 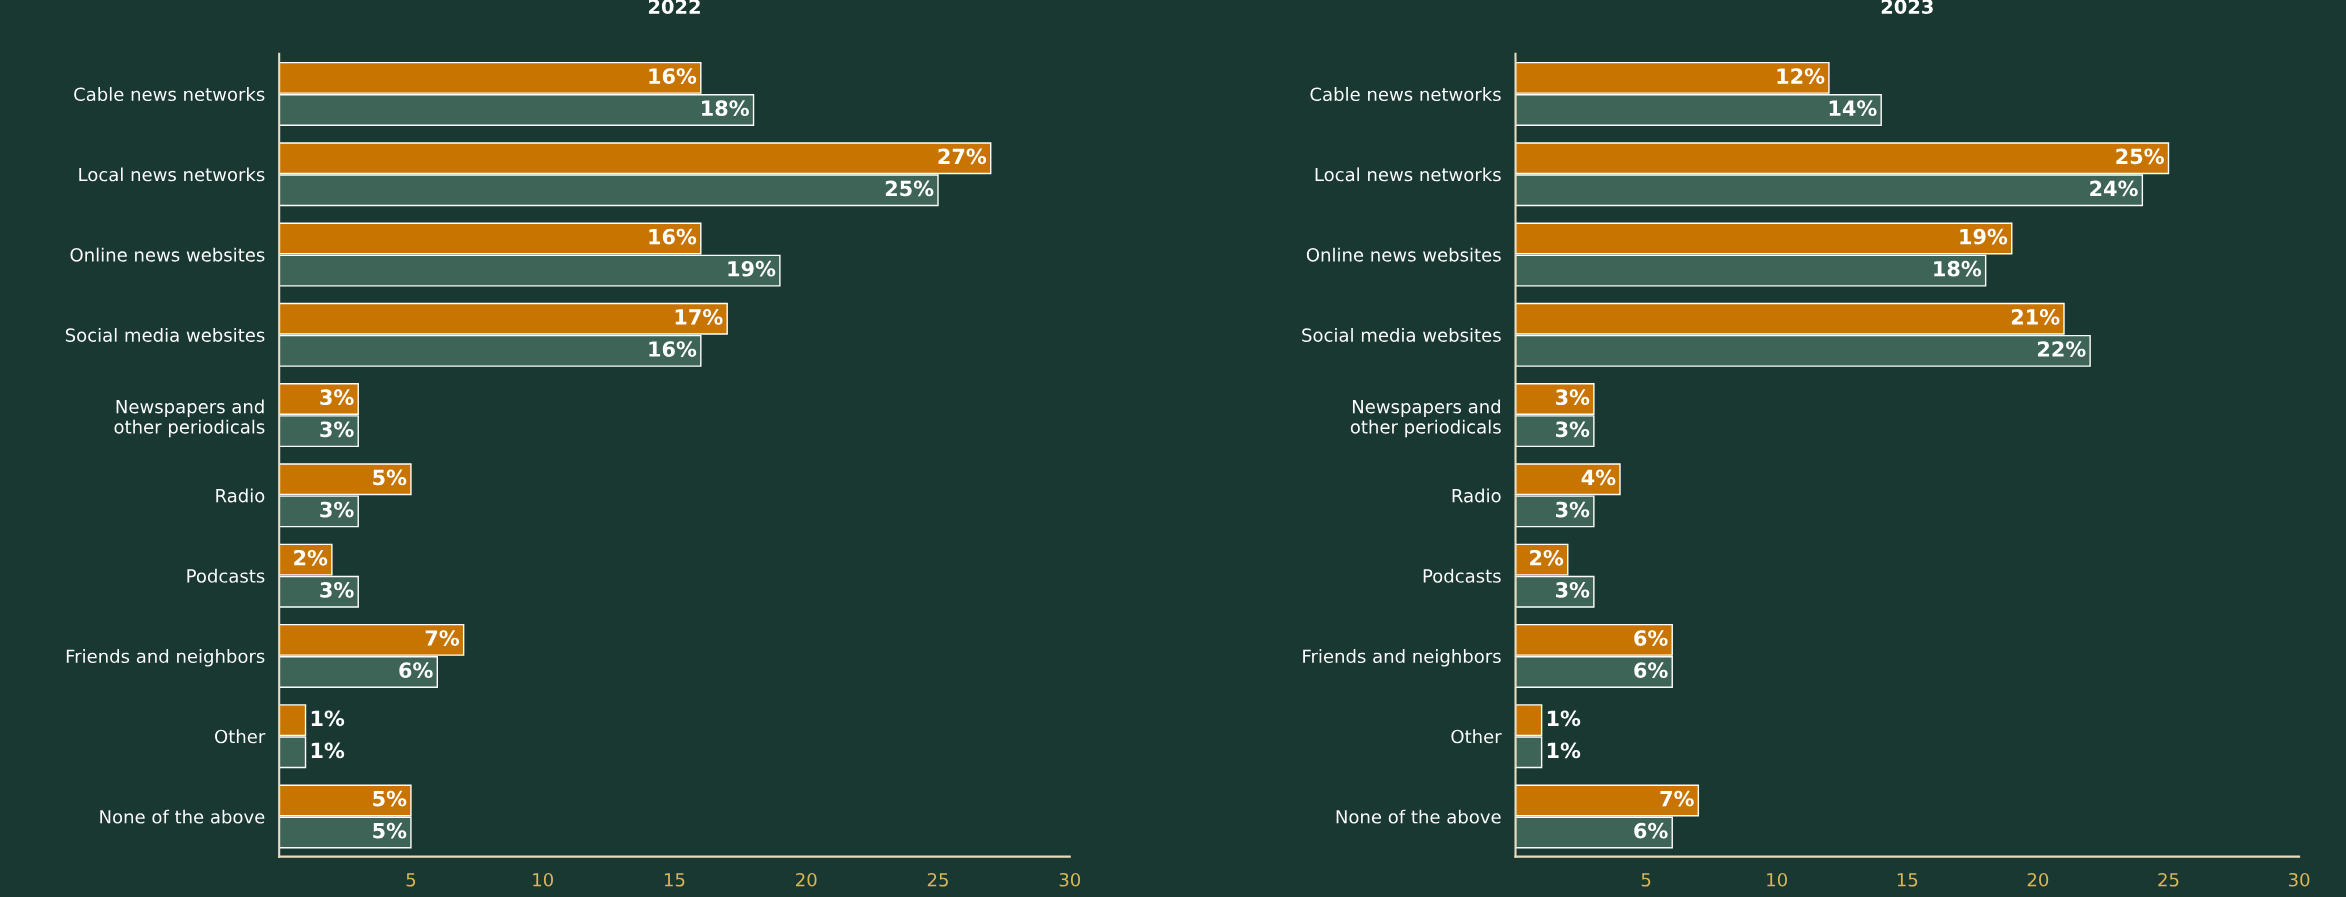 What do you see at coordinates (1907, 7) in the screenshot?
I see `chart-title: 2023` at bounding box center [1907, 7].